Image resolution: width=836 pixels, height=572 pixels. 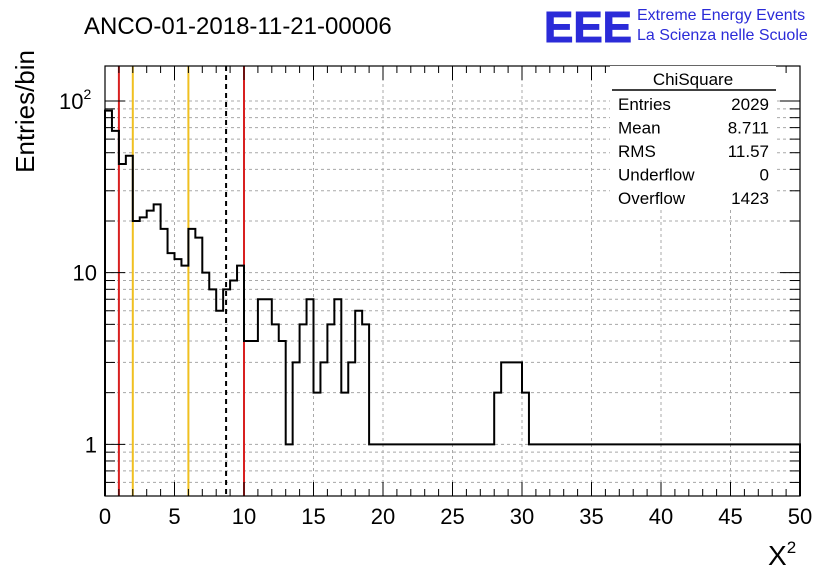 I want to click on stats-row-value: 2029, so click(x=750, y=104).